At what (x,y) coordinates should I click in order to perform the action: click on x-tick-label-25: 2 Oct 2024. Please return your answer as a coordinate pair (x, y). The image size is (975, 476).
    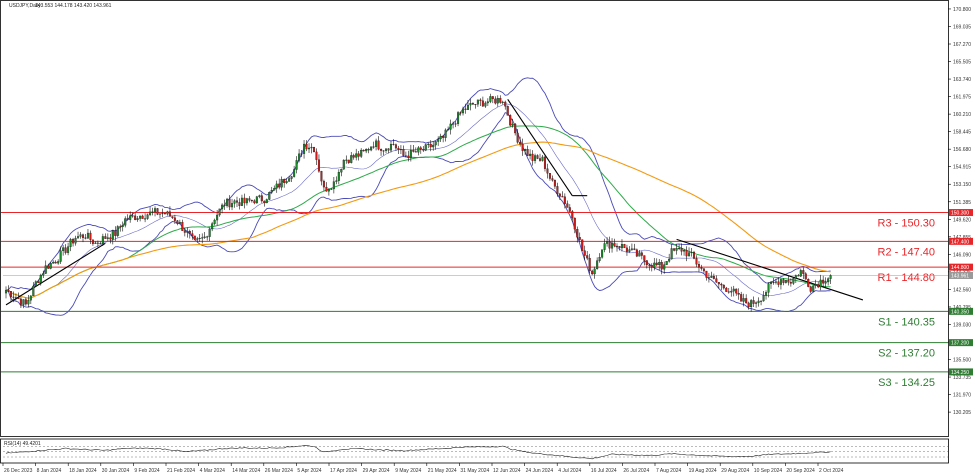
    Looking at the image, I should click on (831, 471).